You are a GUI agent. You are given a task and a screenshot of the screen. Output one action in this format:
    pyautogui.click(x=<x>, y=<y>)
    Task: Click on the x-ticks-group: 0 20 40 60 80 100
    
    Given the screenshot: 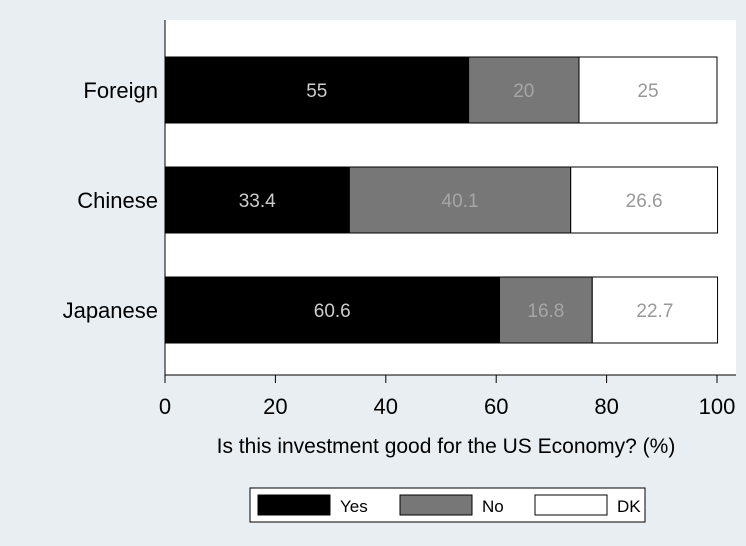 What is the action you would take?
    pyautogui.click(x=447, y=397)
    